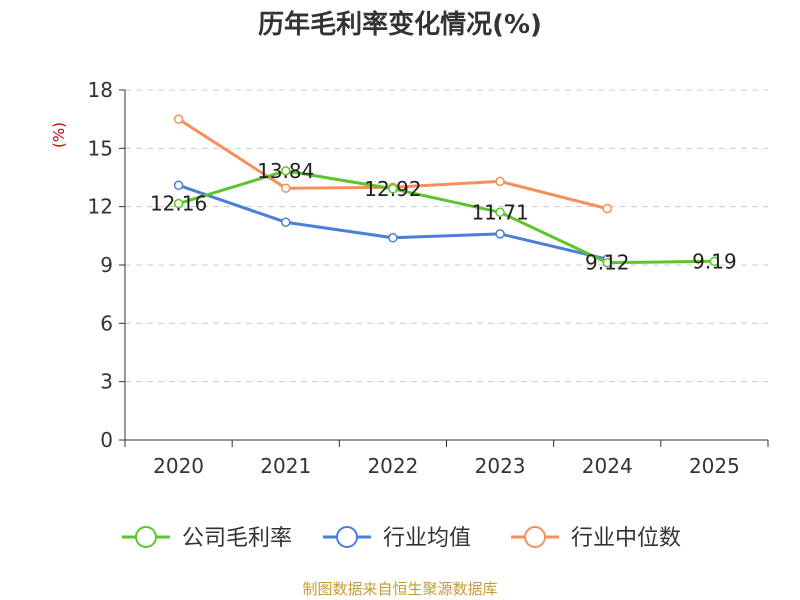 This screenshot has height=600, width=800. I want to click on data-label-2022: 12.92, so click(392, 189).